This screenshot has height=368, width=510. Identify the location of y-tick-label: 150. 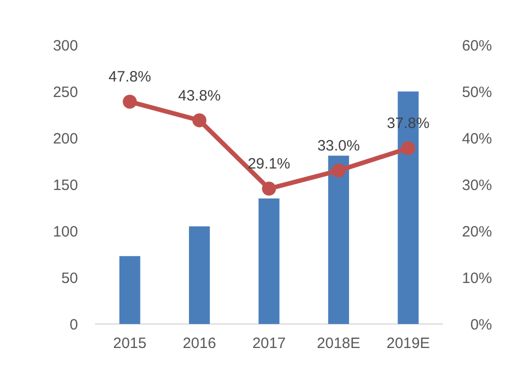
(65, 185).